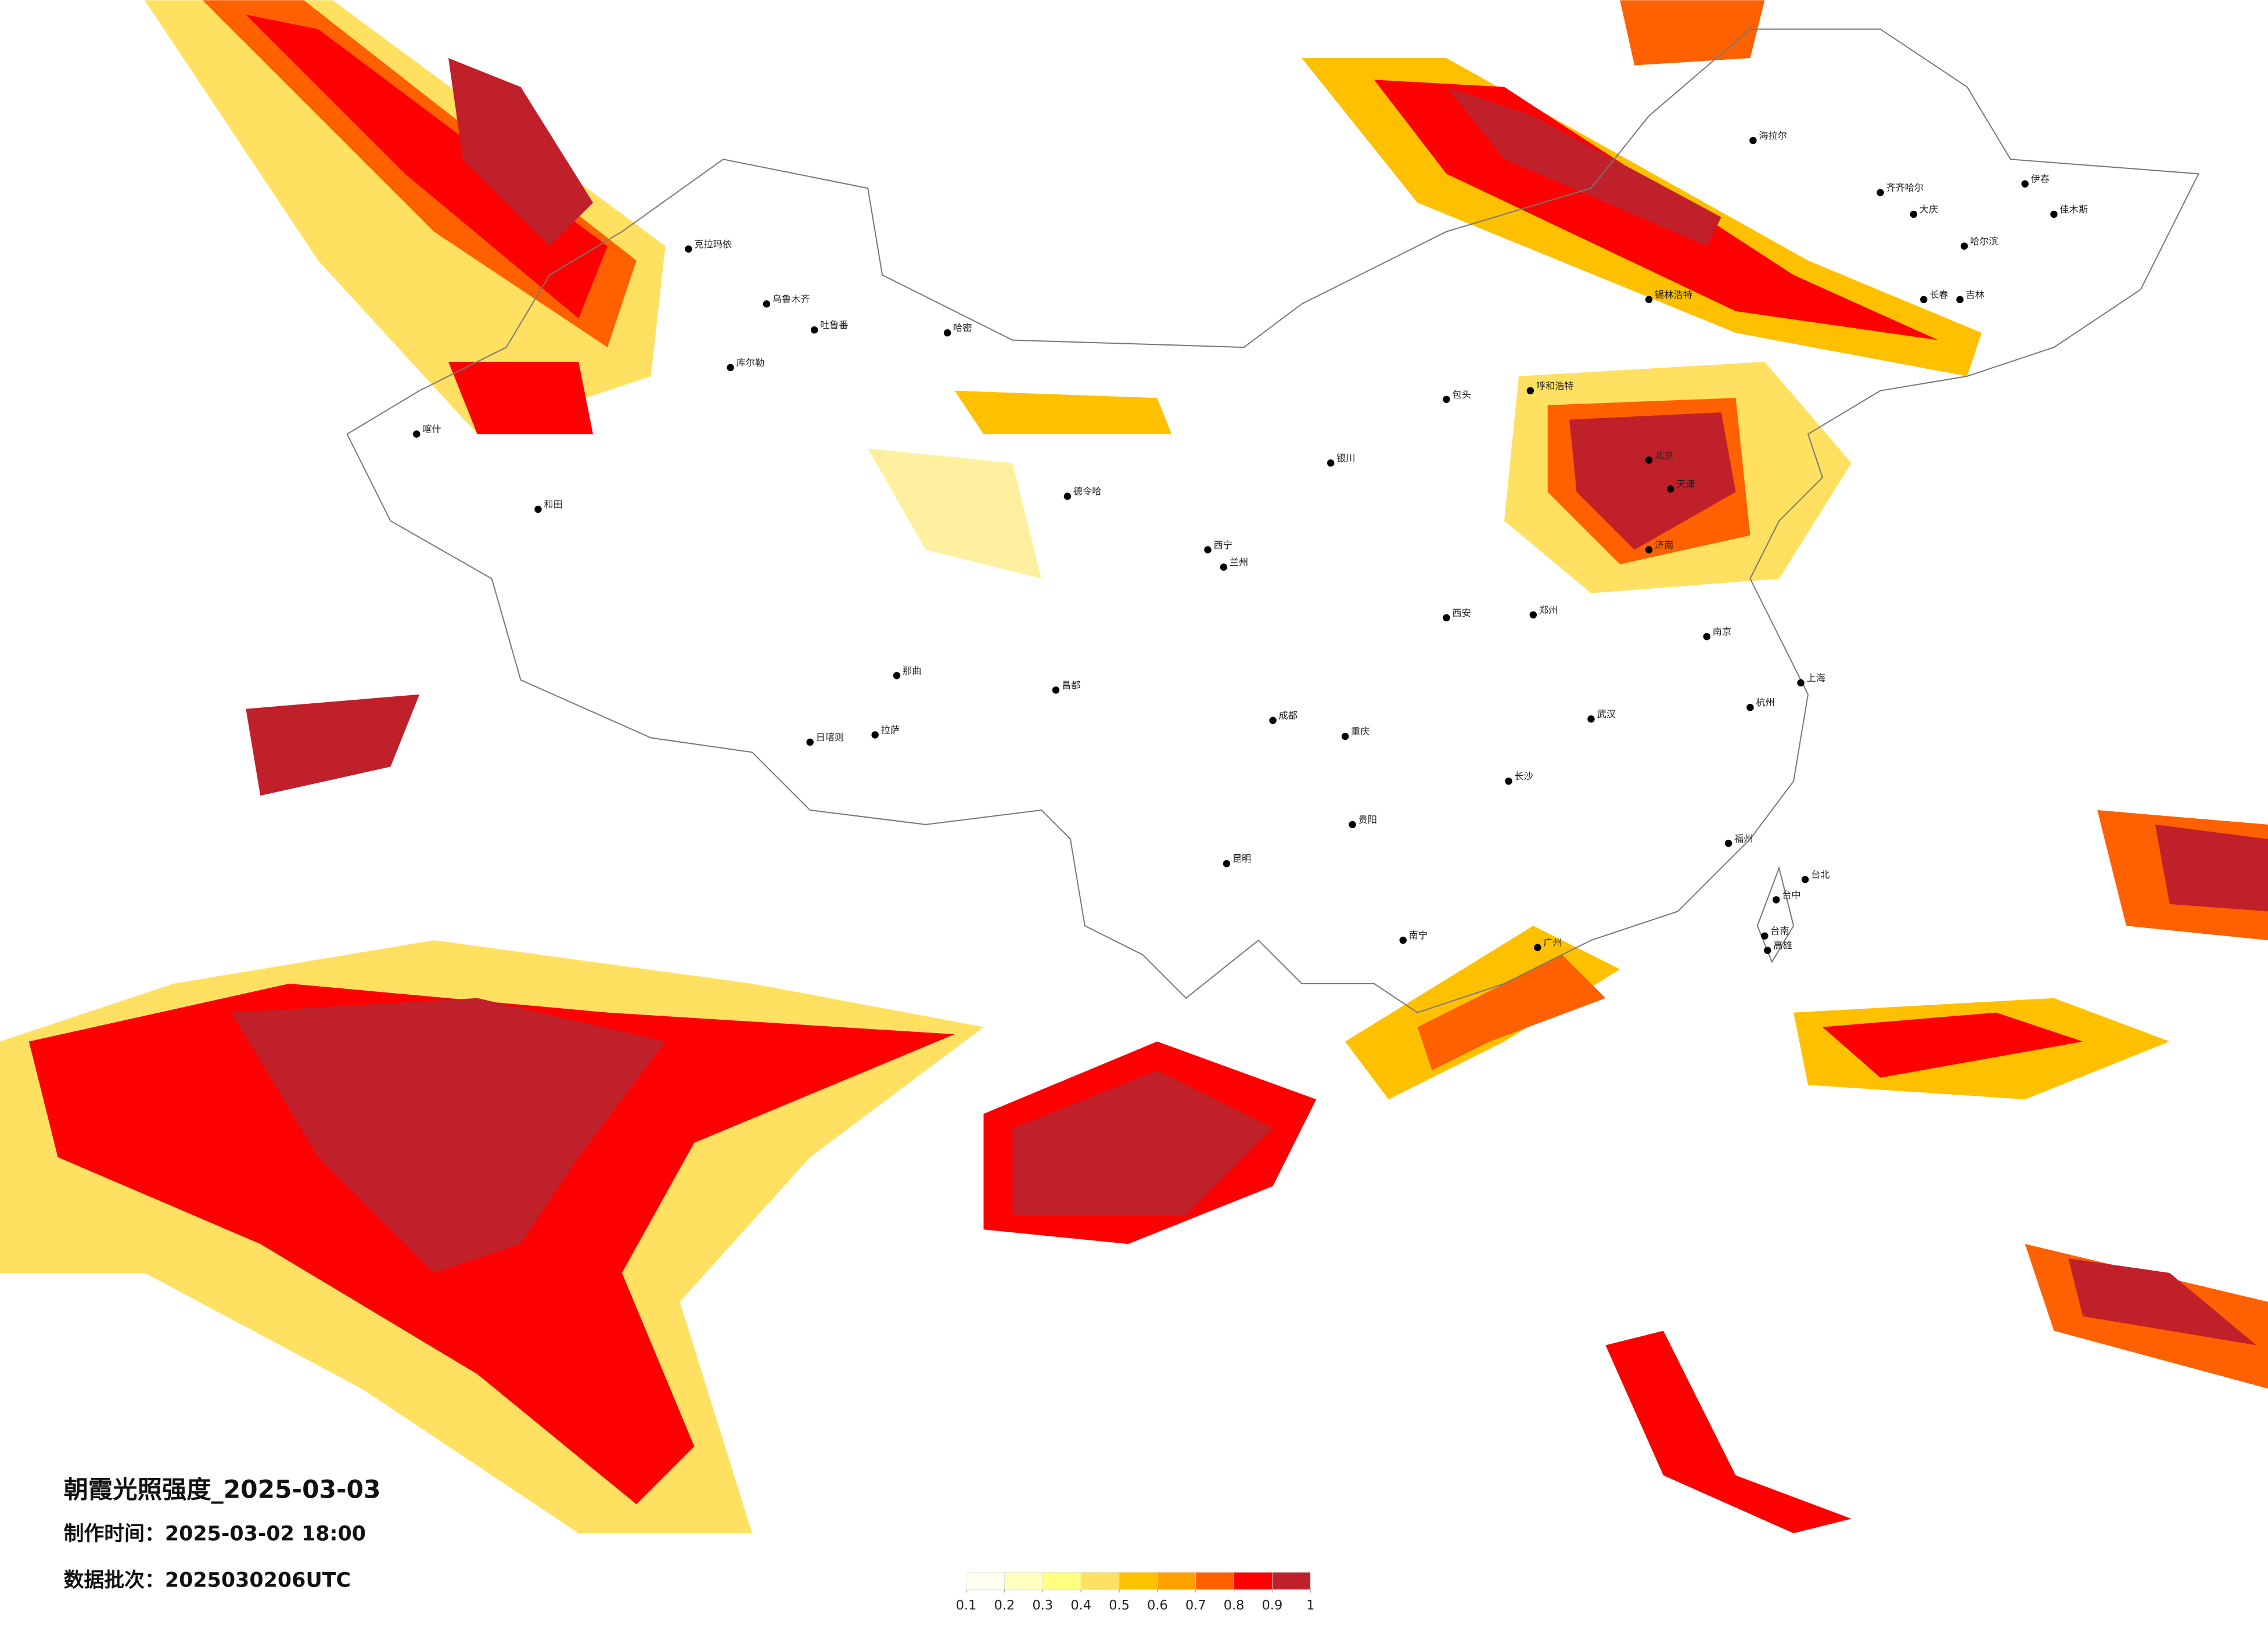 This screenshot has height=1626, width=2268. What do you see at coordinates (1310, 1606) in the screenshot?
I see `legend-tick-label: 1` at bounding box center [1310, 1606].